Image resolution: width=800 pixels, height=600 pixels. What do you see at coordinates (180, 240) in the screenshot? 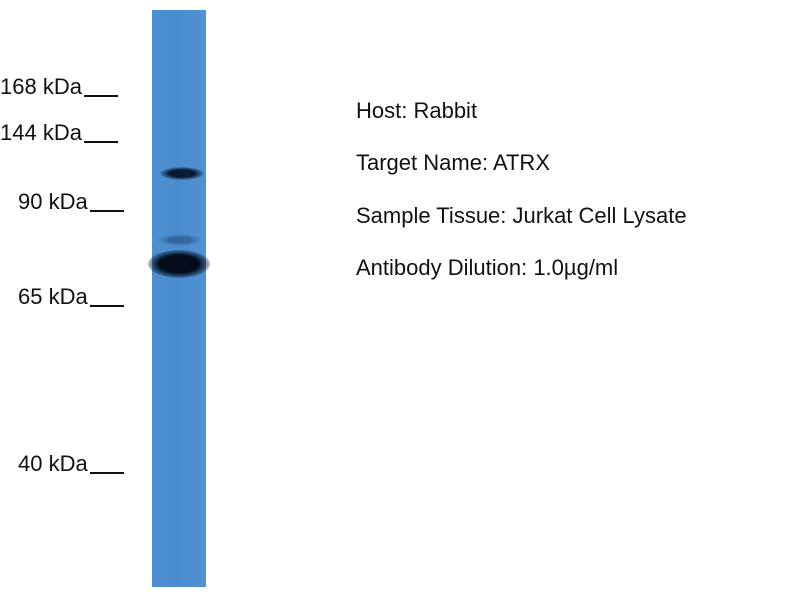
I see `band-faint` at bounding box center [180, 240].